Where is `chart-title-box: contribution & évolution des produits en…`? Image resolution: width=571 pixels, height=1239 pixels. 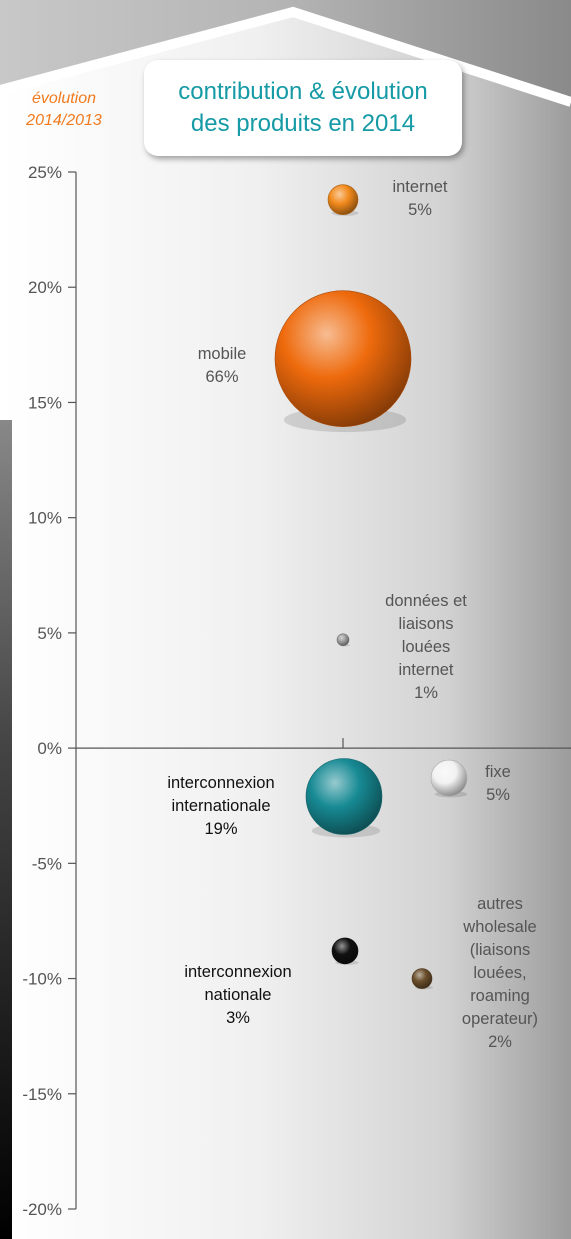
chart-title-box: contribution & évolution des produits en… is located at coordinates (303, 108).